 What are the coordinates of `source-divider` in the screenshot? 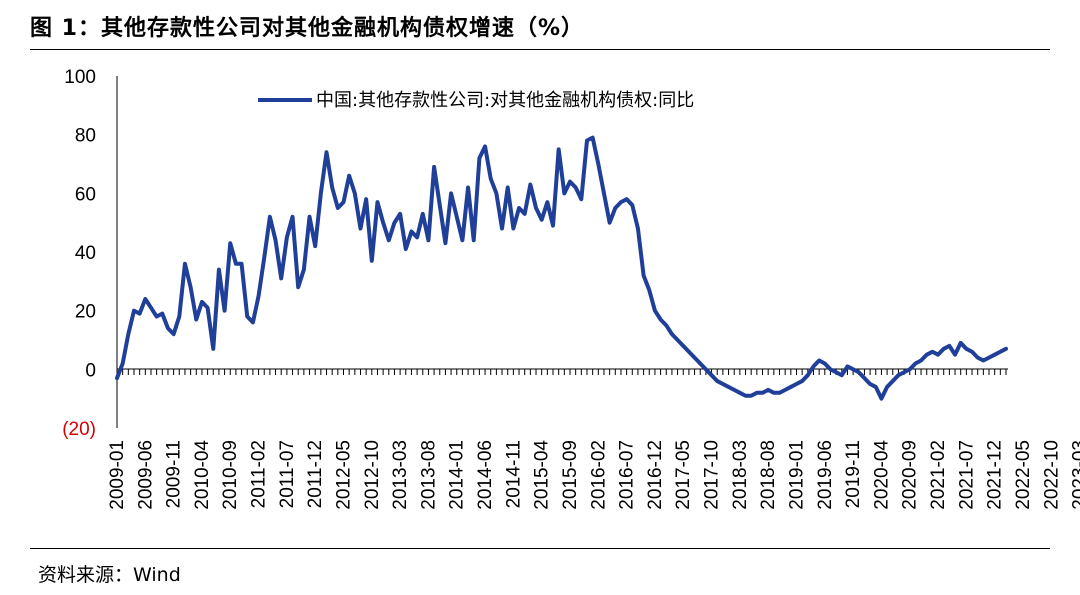 It's located at (540, 548).